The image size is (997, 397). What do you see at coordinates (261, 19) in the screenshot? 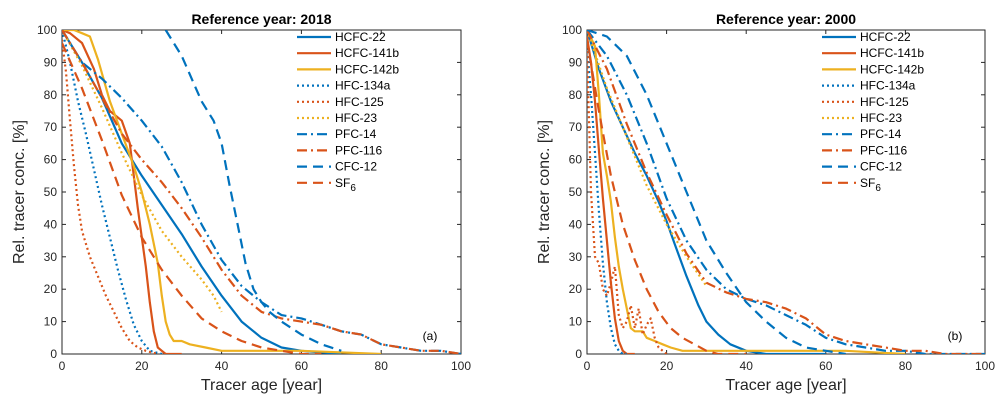
I see `chart-title: Reference year: 2018` at bounding box center [261, 19].